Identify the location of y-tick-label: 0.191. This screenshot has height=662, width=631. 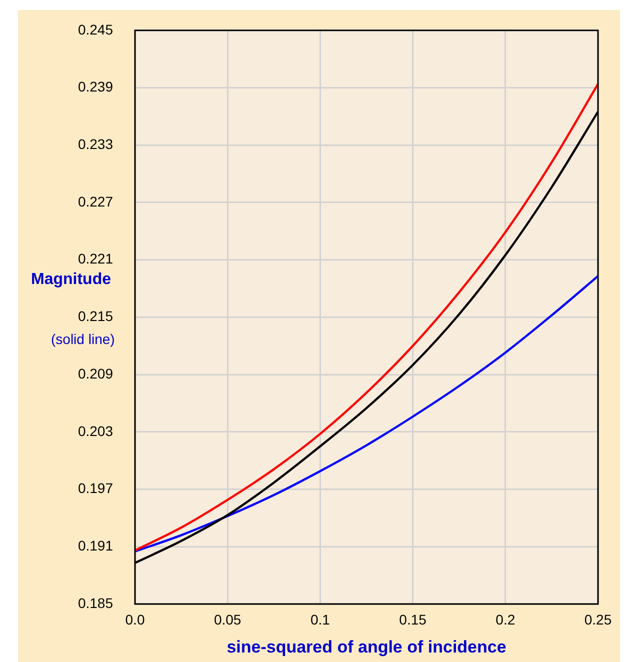
(96, 546).